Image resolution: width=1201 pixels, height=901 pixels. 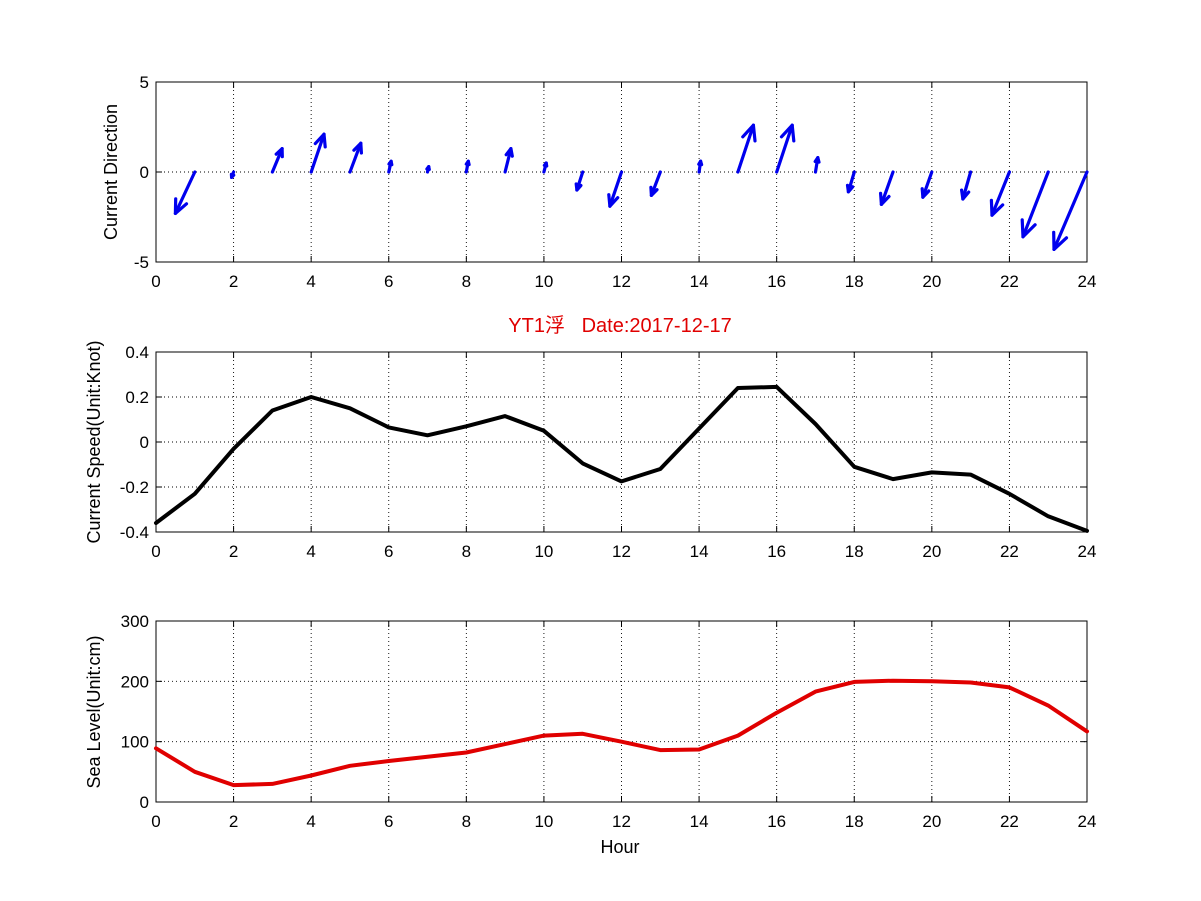 What do you see at coordinates (776, 551) in the screenshot?
I see `speed-xtick-label: 16` at bounding box center [776, 551].